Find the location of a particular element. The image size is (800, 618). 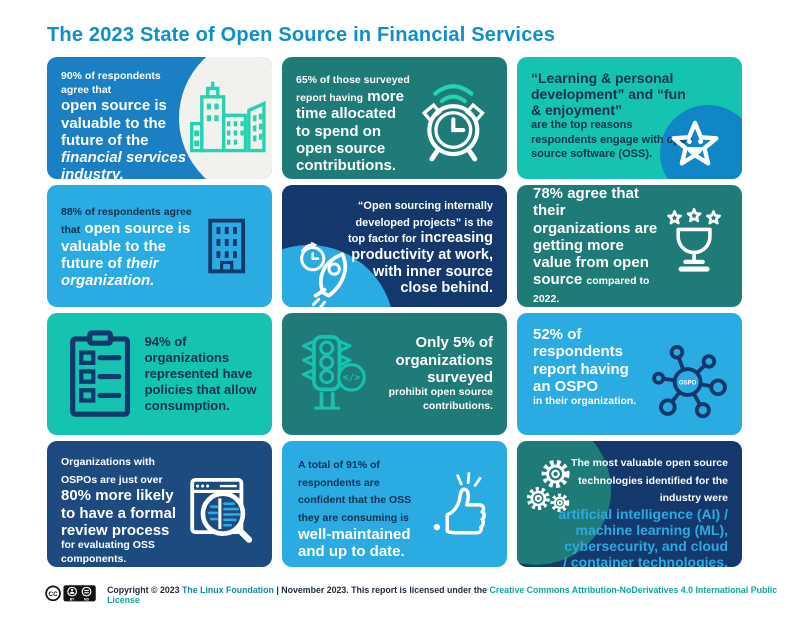

stat-emph-text: 52% of respondents report having an OSPO is located at coordinates (581, 360).